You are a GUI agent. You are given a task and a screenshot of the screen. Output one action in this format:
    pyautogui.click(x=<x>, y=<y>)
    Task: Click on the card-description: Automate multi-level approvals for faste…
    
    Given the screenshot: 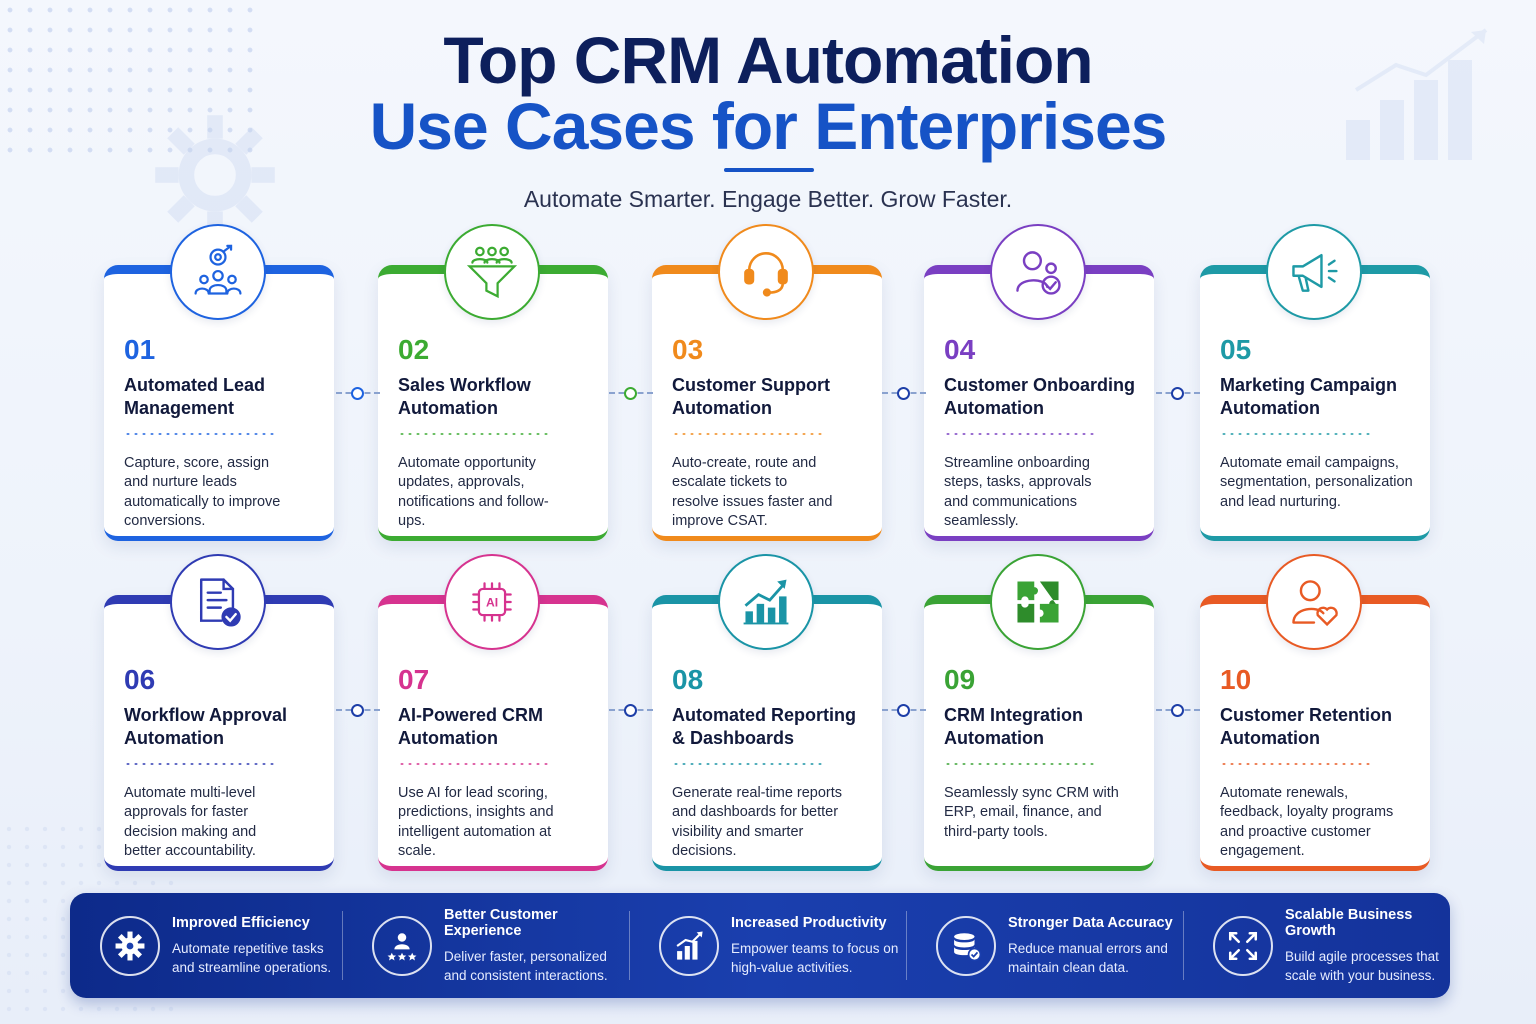 What is the action you would take?
    pyautogui.click(x=190, y=822)
    